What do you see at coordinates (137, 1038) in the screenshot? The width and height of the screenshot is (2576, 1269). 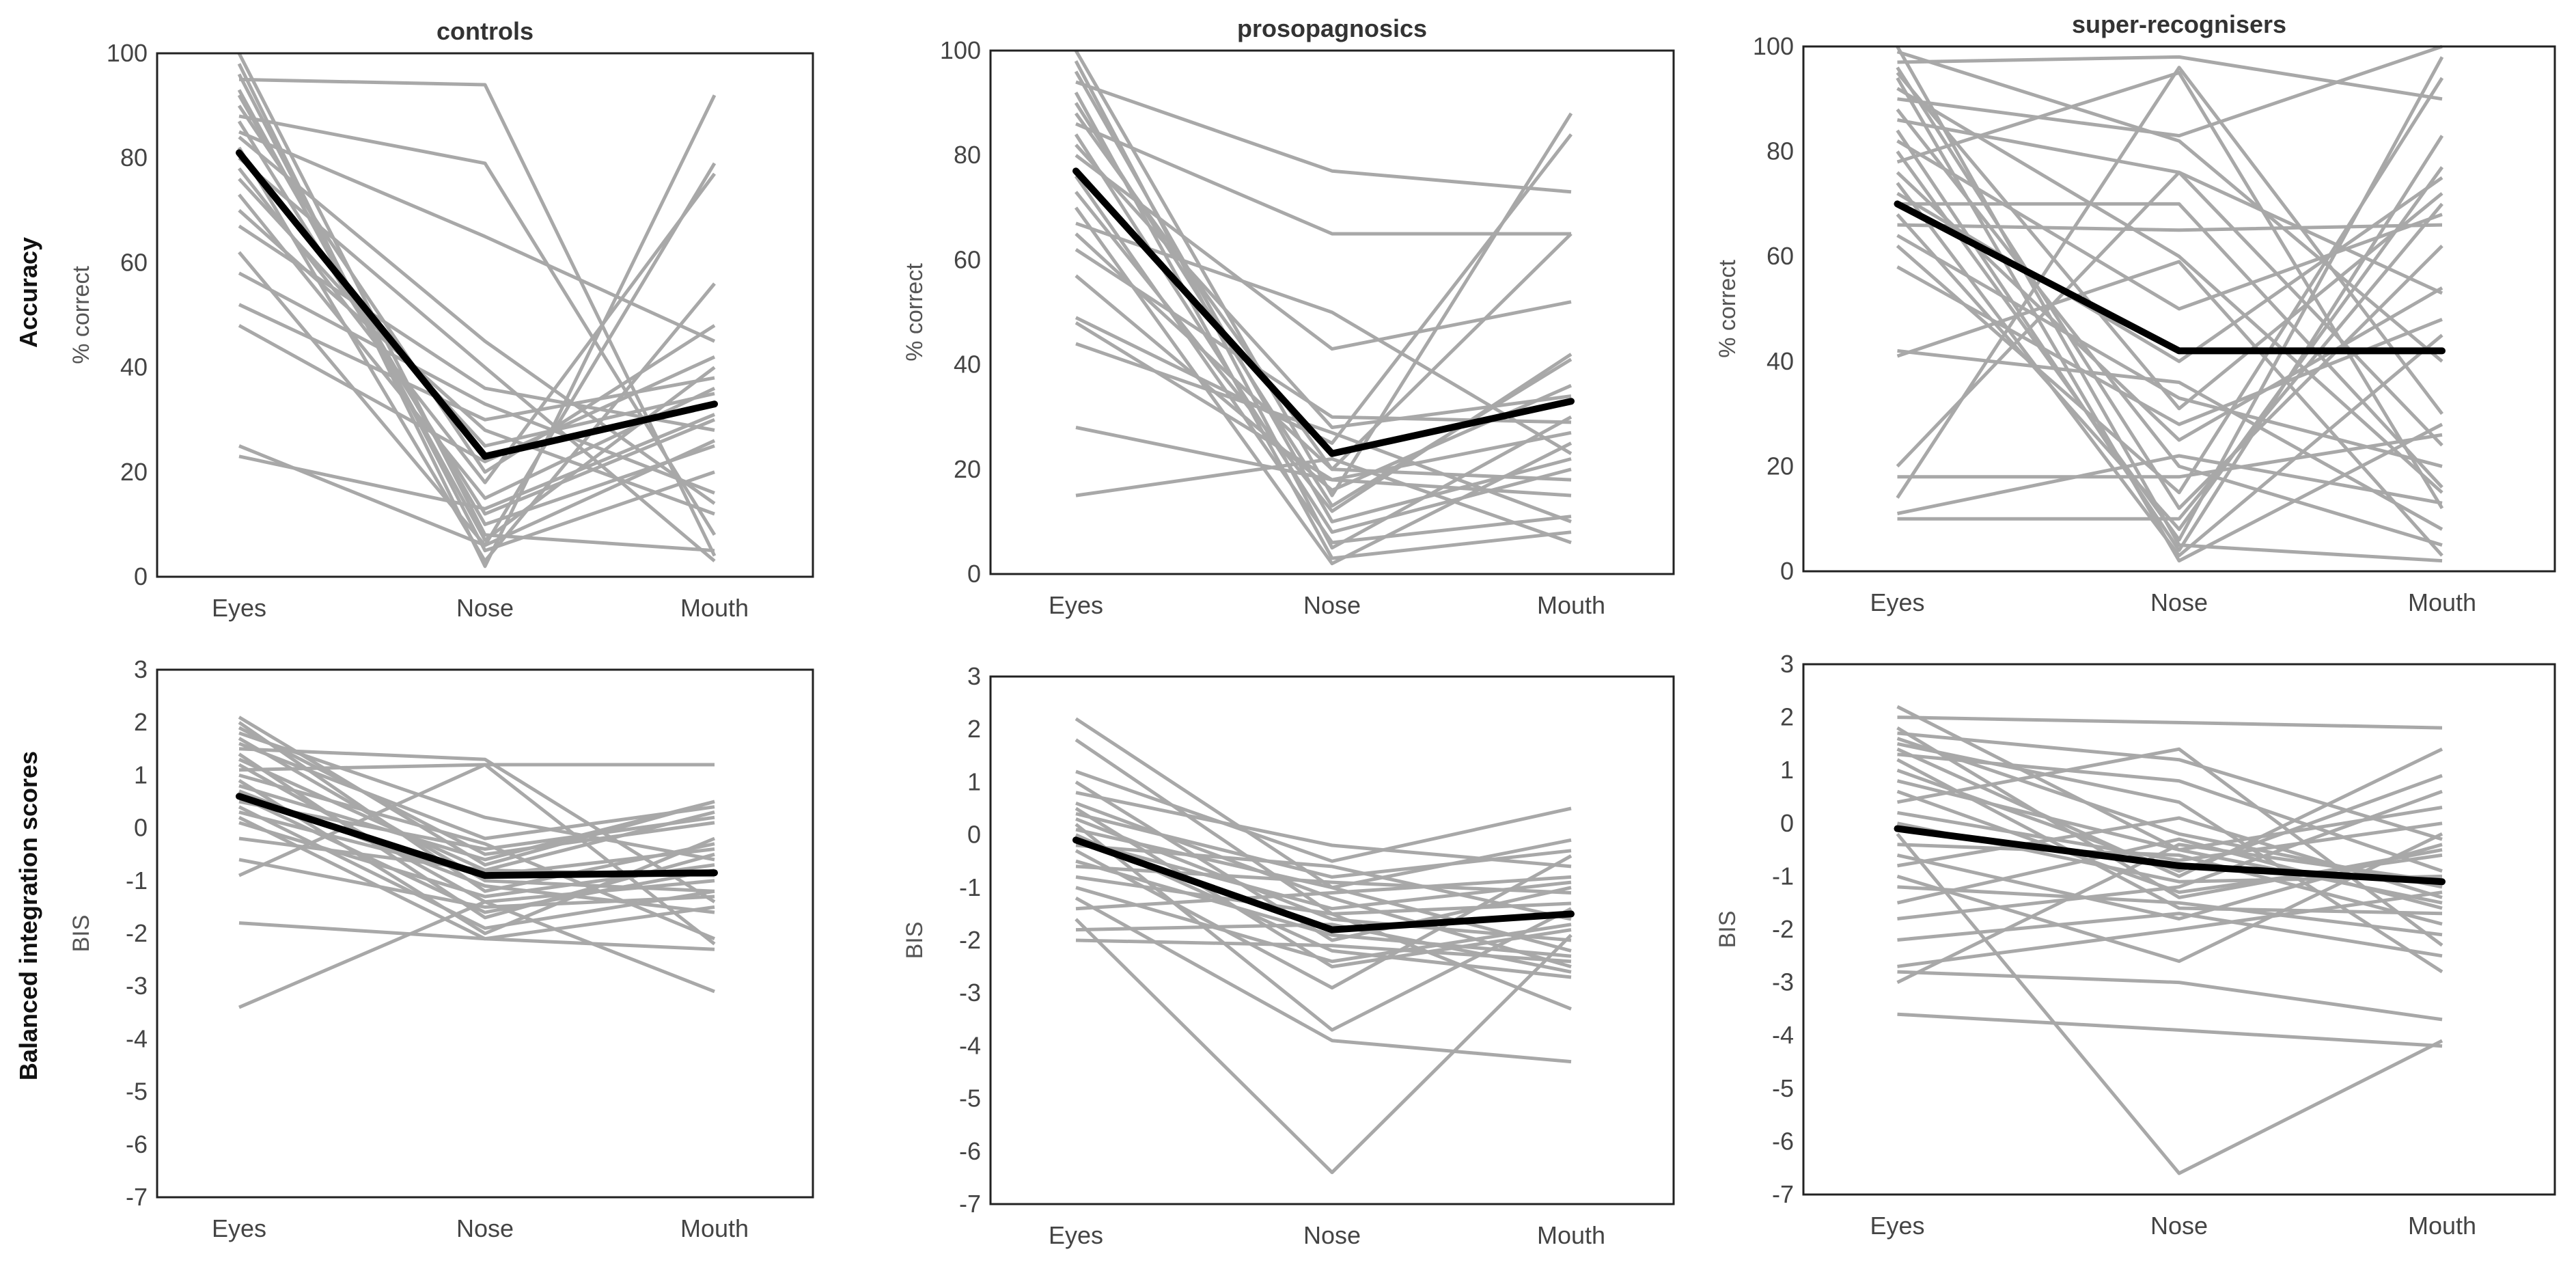 I see `y-tick-label: -4` at bounding box center [137, 1038].